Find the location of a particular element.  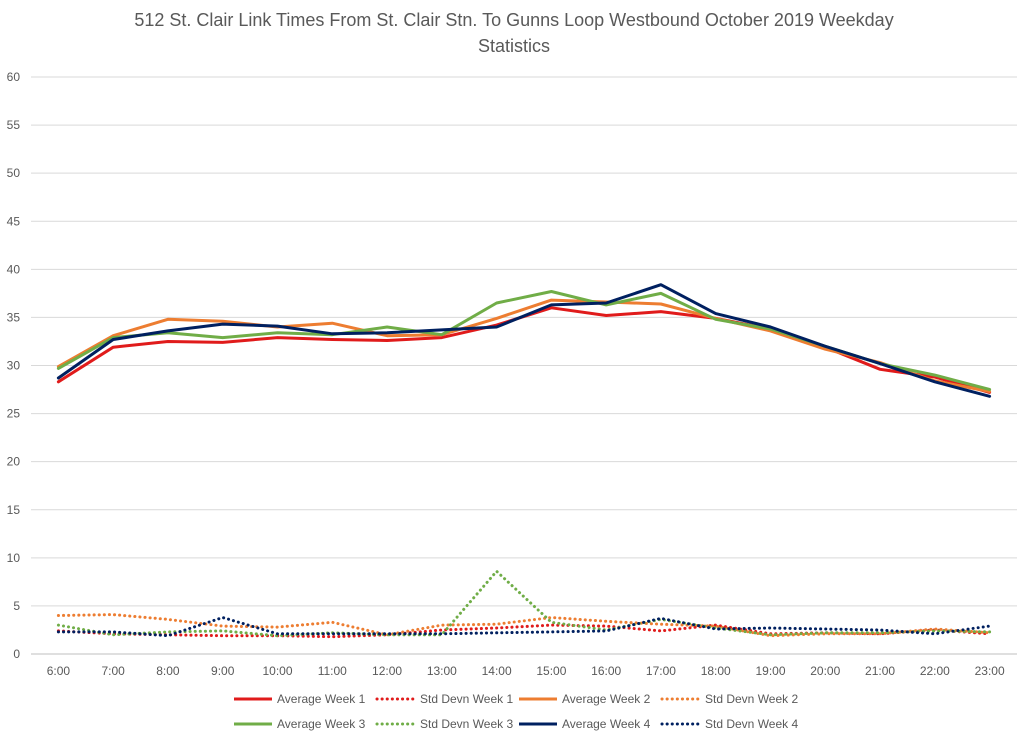

x-tick-label: 11:00 is located at coordinates (332, 671).